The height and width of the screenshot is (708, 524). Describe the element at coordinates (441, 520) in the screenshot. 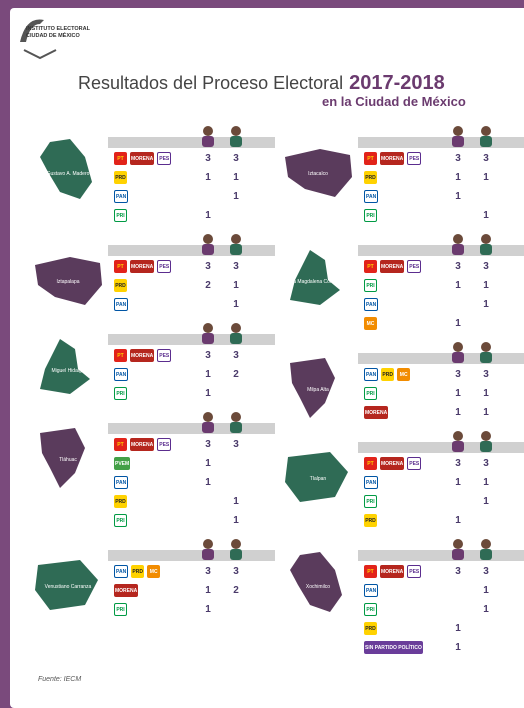

I see `result-row: PRD 1` at that location.